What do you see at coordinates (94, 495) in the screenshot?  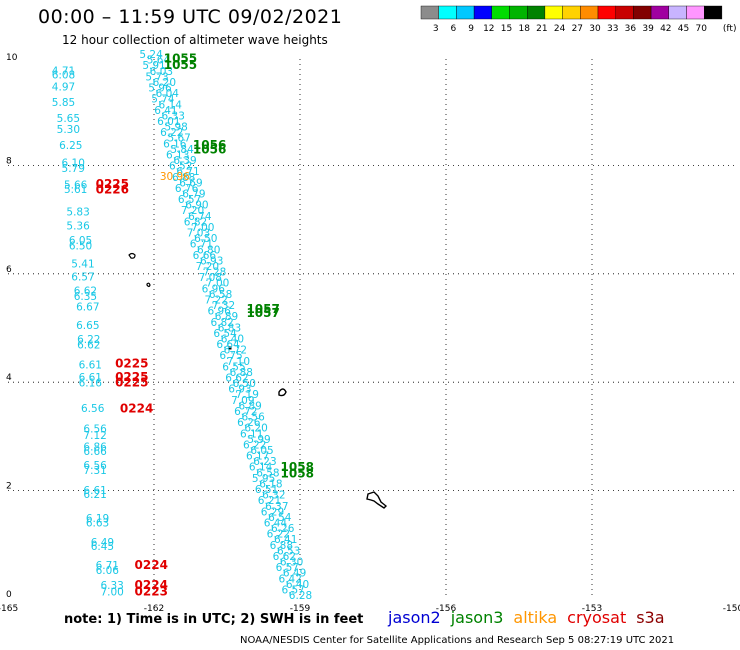 I see `left-wave-height: 6.21` at bounding box center [94, 495].